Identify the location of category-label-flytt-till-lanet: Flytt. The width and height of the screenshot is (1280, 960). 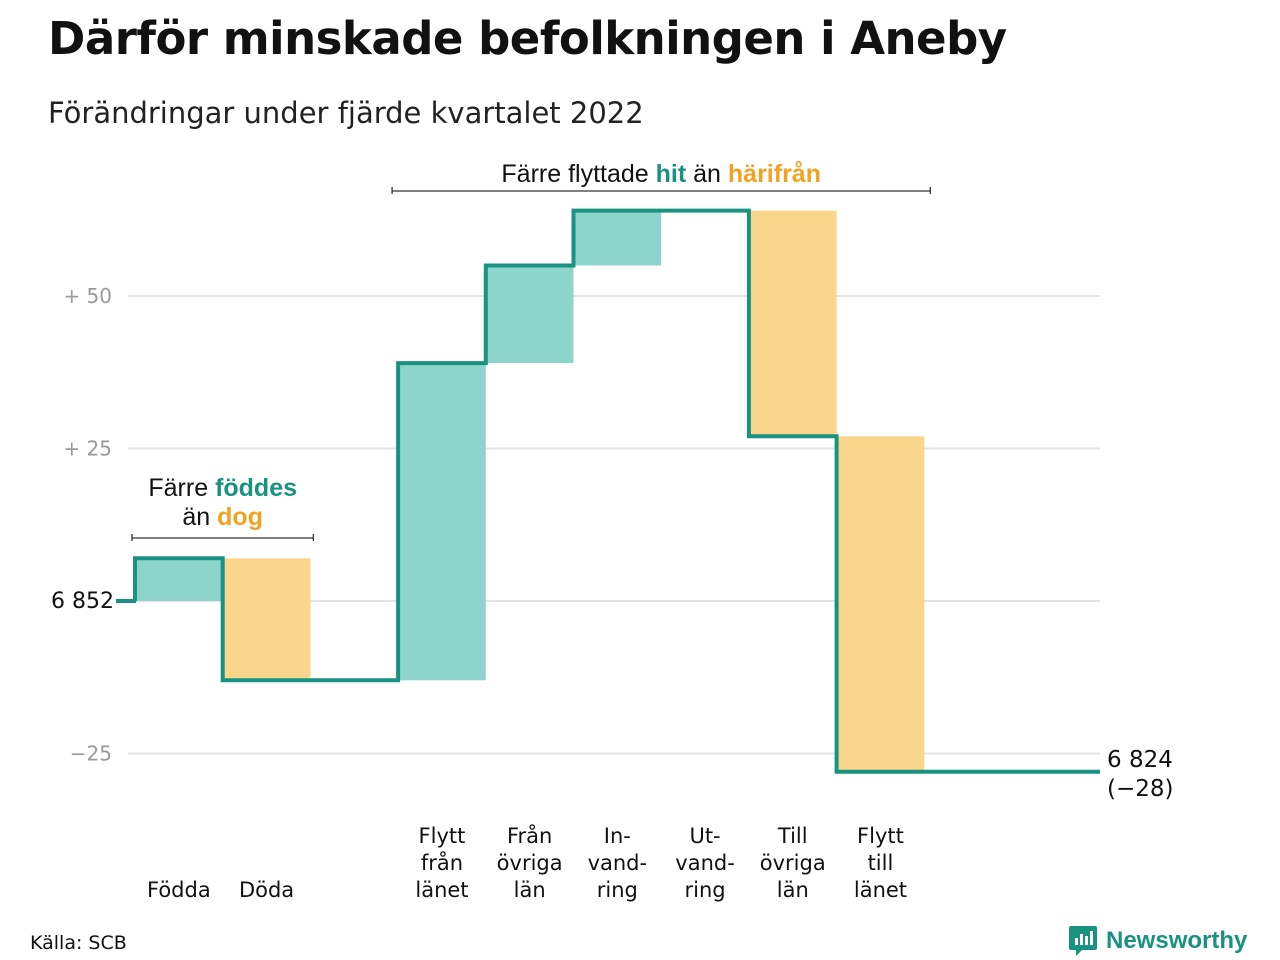
(880, 836).